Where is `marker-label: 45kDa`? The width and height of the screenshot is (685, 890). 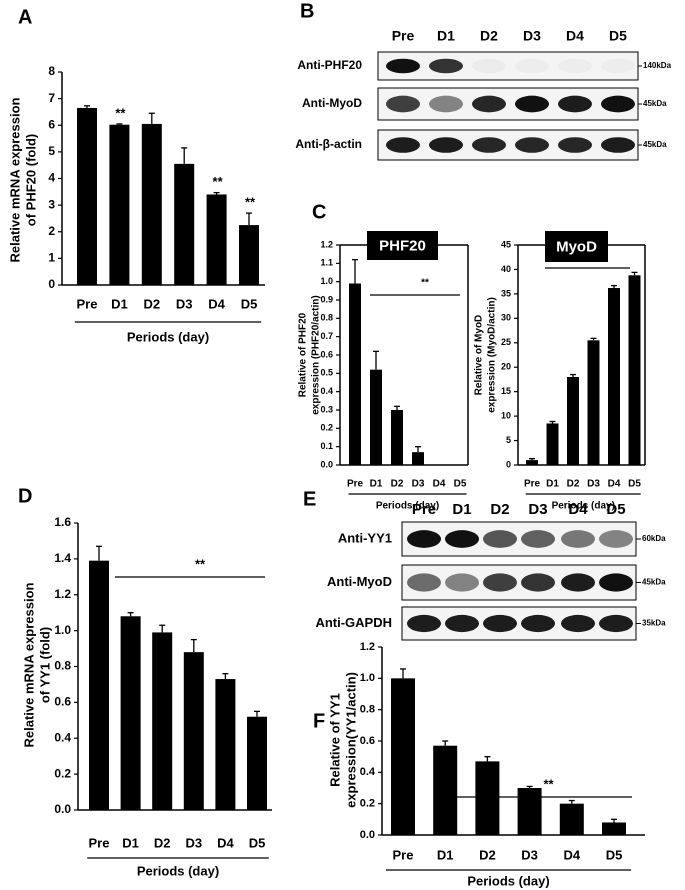 marker-label: 45kDa is located at coordinates (655, 144).